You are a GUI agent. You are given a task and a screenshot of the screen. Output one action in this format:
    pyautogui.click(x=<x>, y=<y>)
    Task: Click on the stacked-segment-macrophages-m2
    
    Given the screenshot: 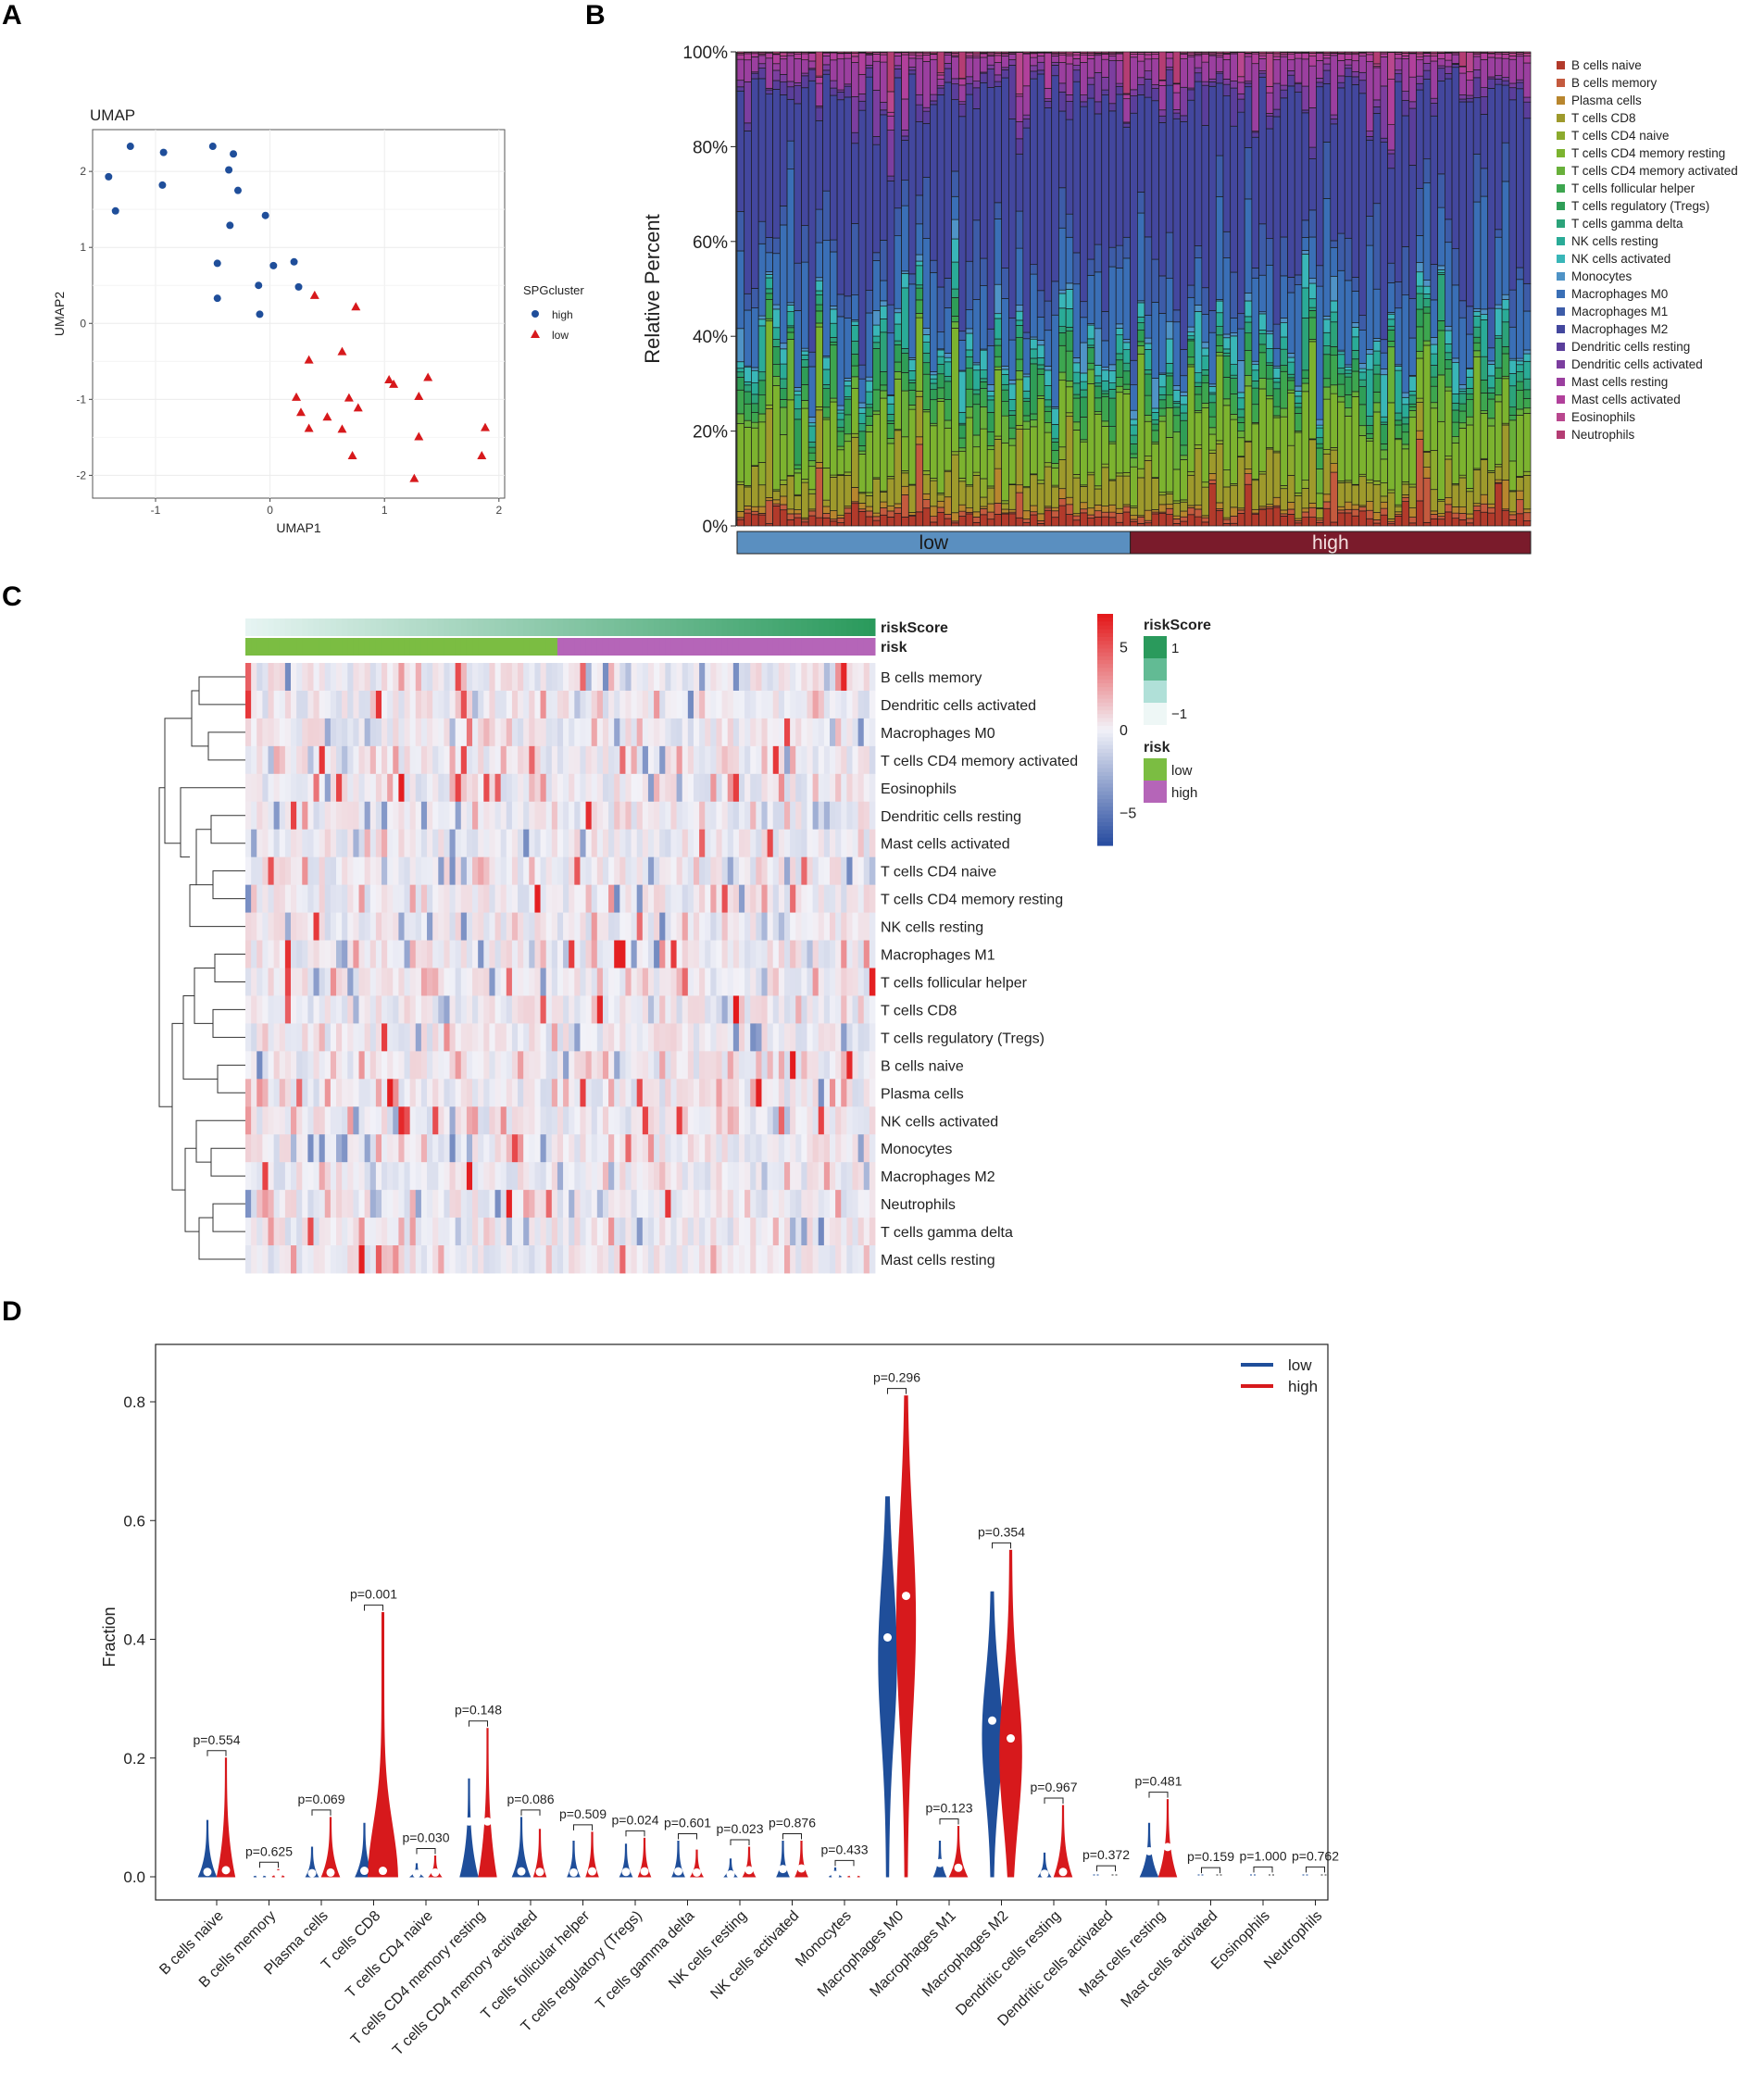 What is the action you would take?
    pyautogui.click(x=740, y=151)
    